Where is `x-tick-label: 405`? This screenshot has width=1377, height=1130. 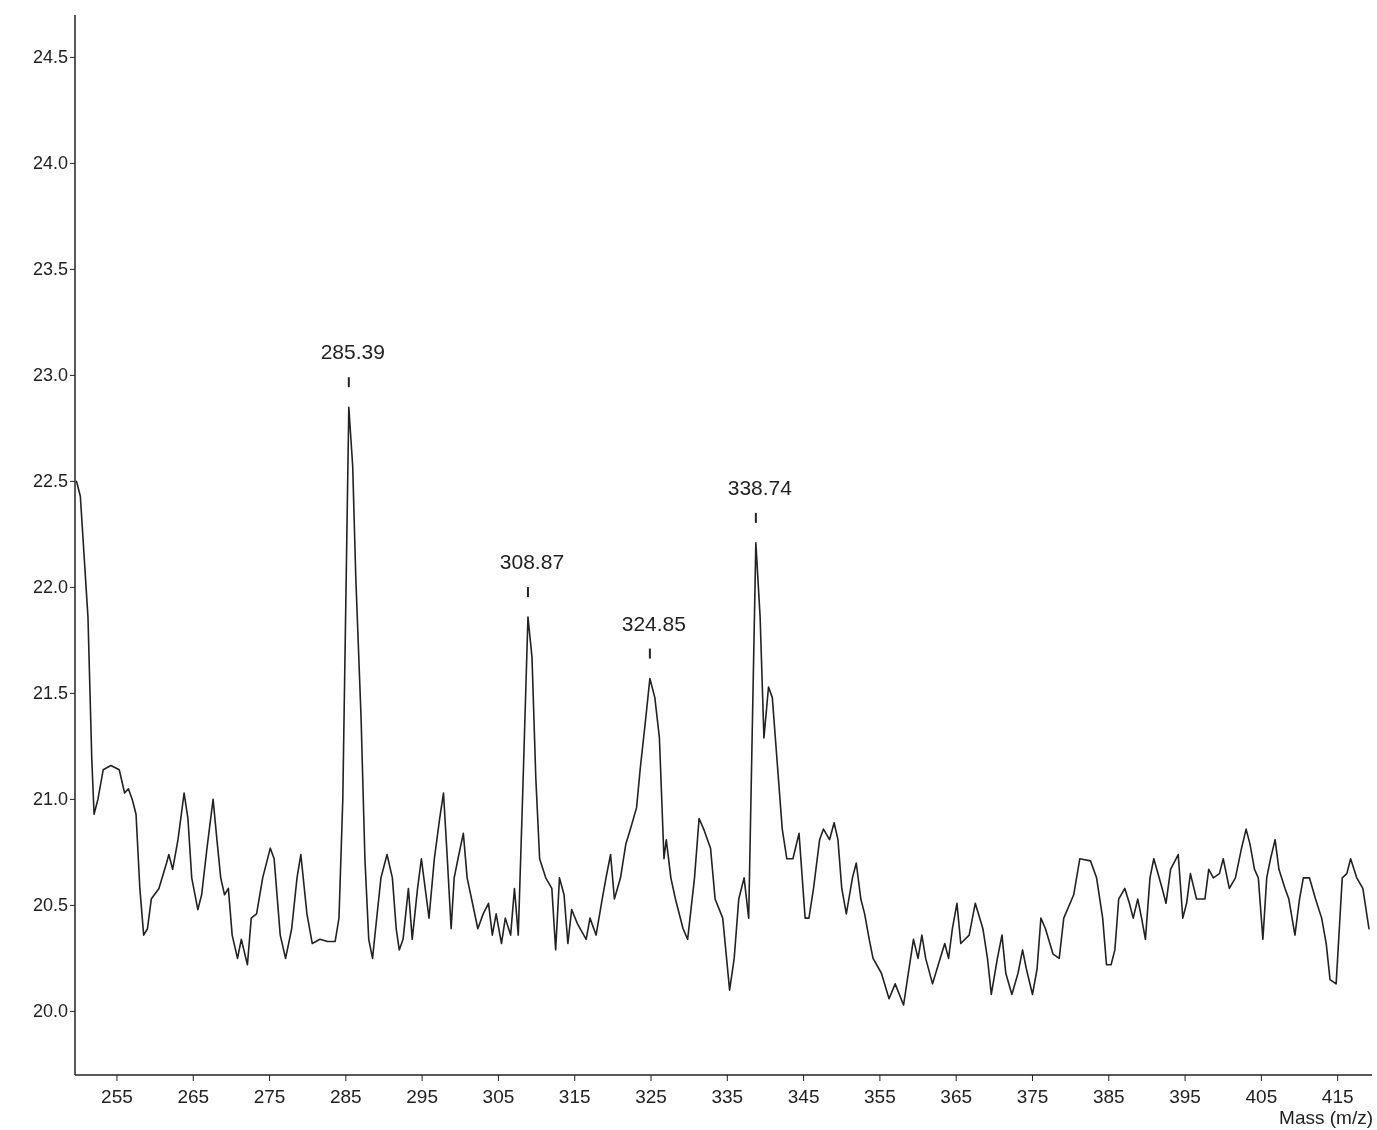 x-tick-label: 405 is located at coordinates (1261, 1096).